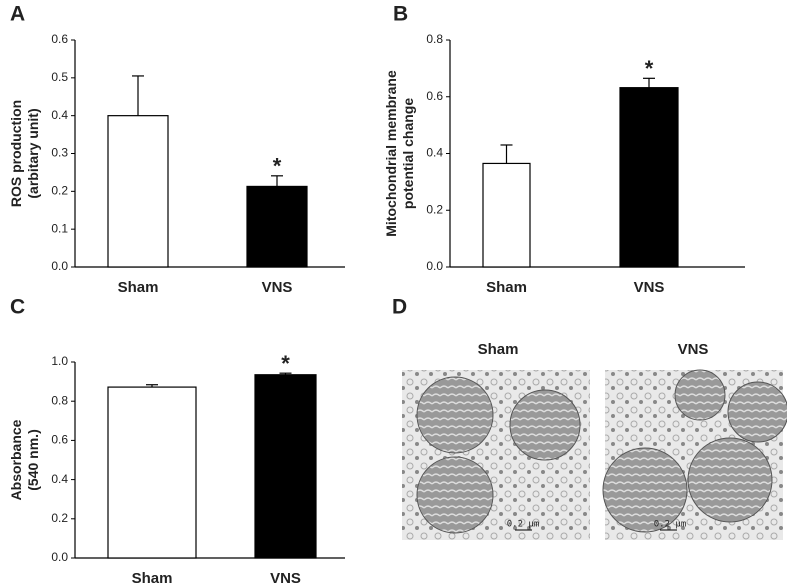  Describe the element at coordinates (24, 153) in the screenshot. I see `y-axis-label: ROS production(arbitary unit)` at that location.